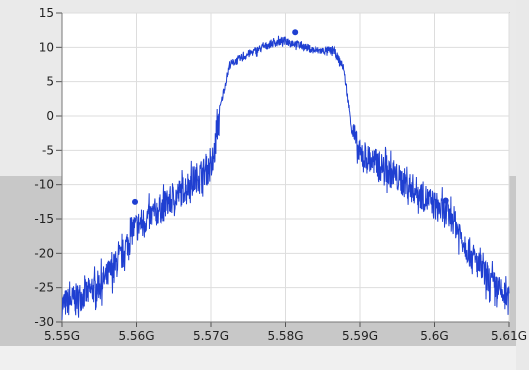 Image resolution: width=529 pixels, height=370 pixels. I want to click on x-tick-label: 5.57G, so click(211, 336).